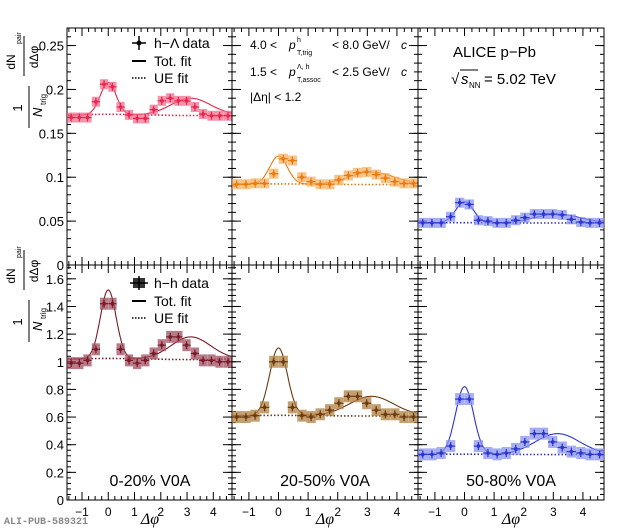  I want to click on experiment-annotation: ALICE p−Pb √ s NN = 5.02 TeV, so click(503, 67).